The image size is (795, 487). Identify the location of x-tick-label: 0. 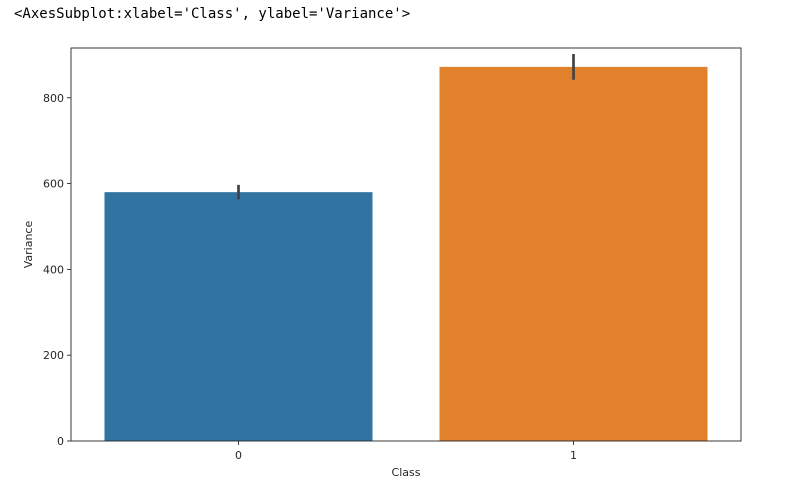
(238, 455).